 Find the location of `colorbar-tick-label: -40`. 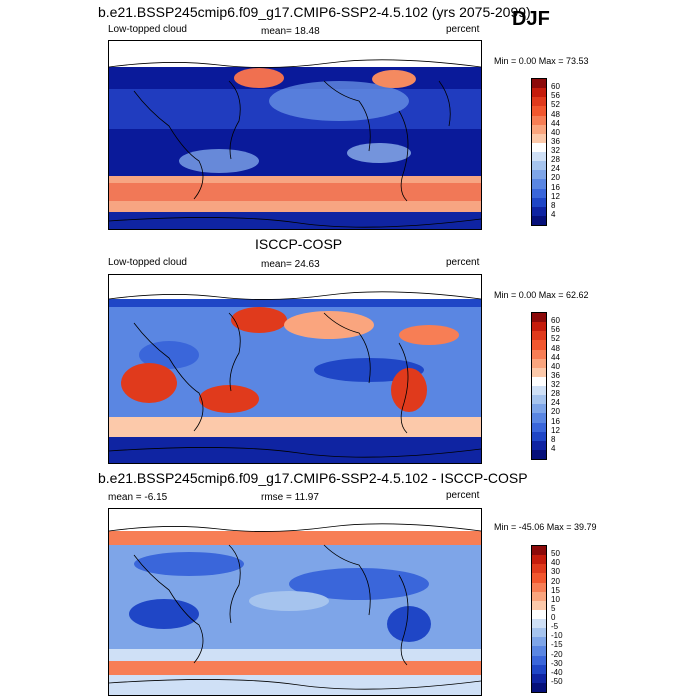

colorbar-tick-label: -40 is located at coordinates (557, 672).